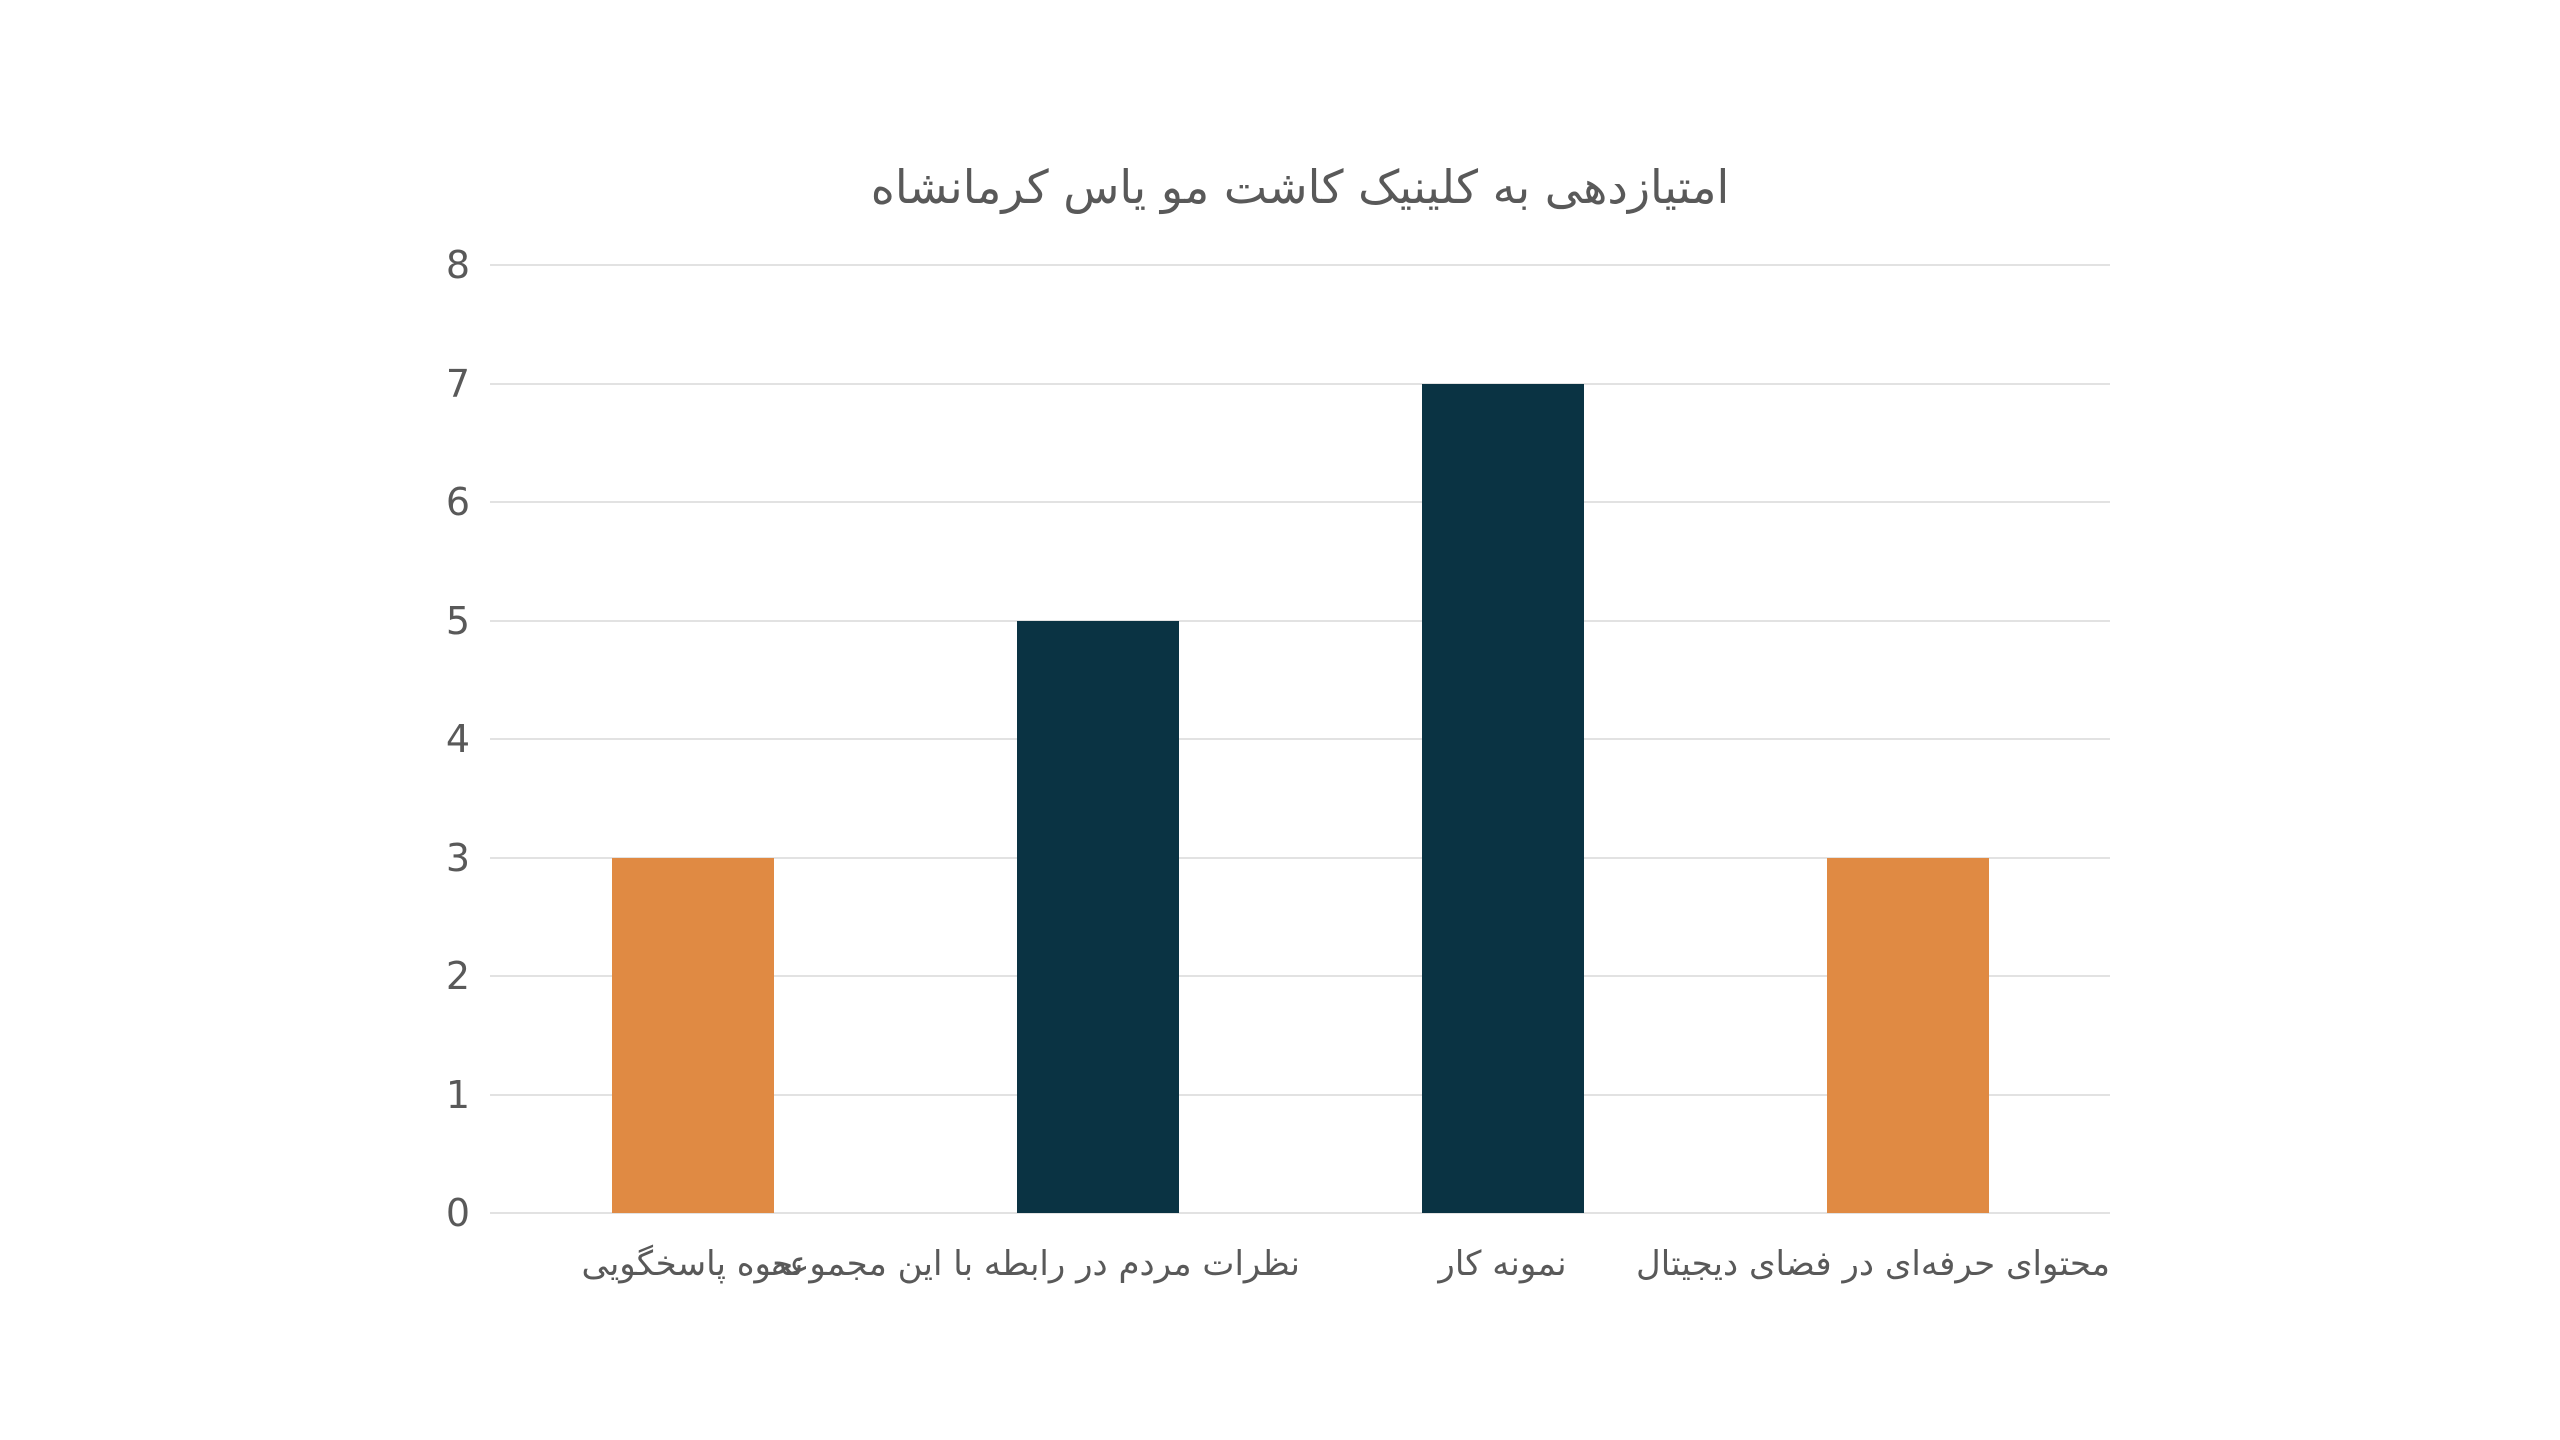  Describe the element at coordinates (457, 383) in the screenshot. I see `y-tick-label: 7` at that location.